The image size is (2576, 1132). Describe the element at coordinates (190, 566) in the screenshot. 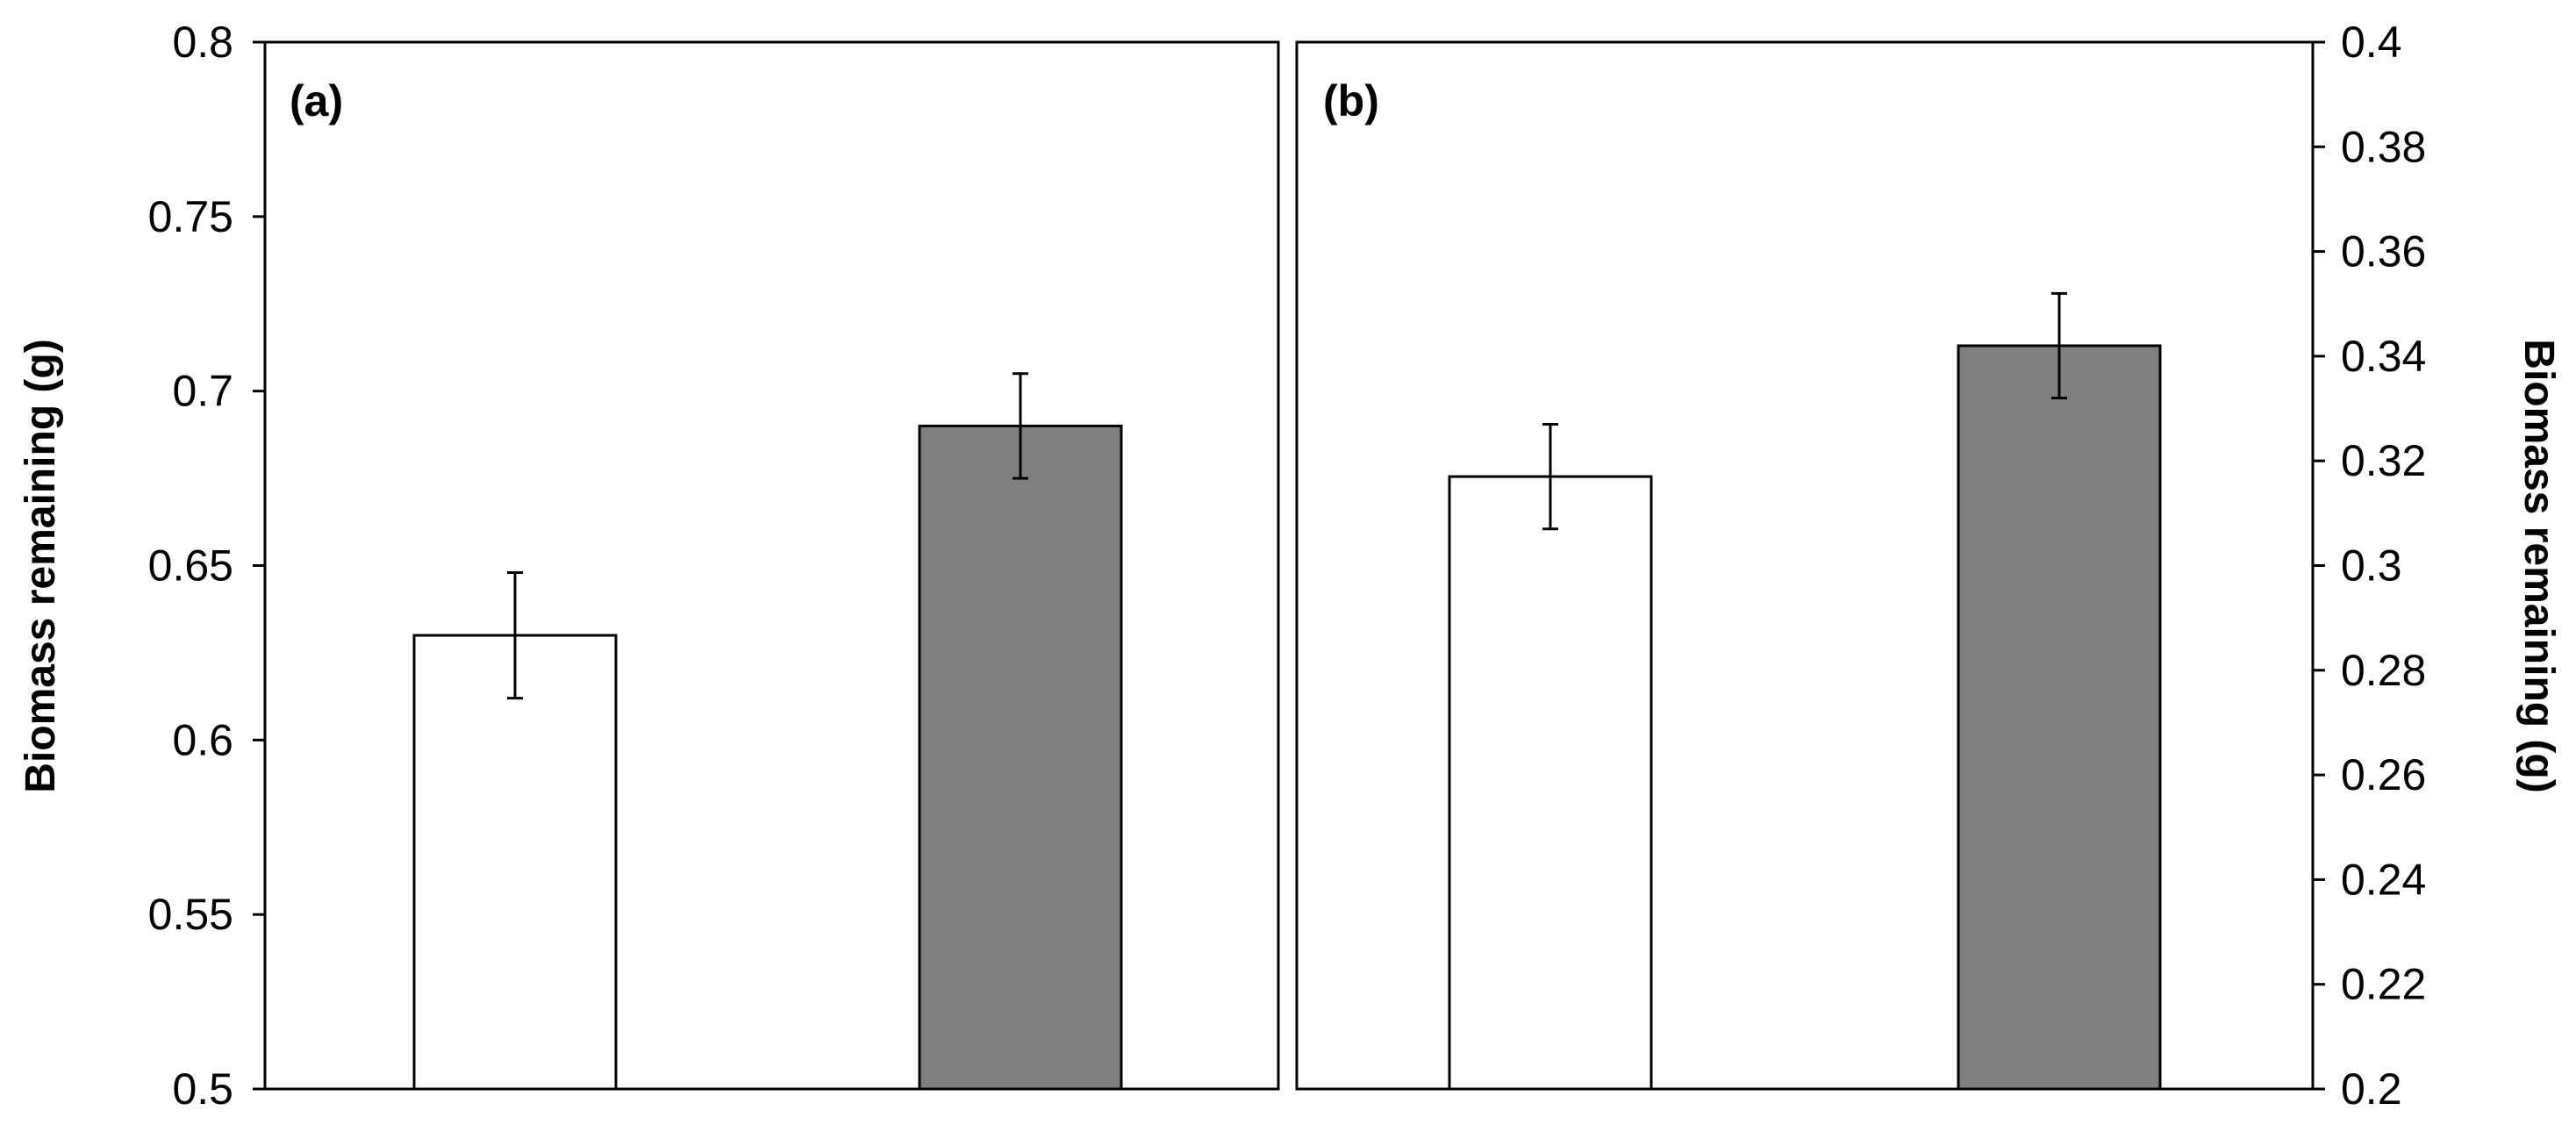

I see `panel-a-y-tick-label: 0.65` at that location.